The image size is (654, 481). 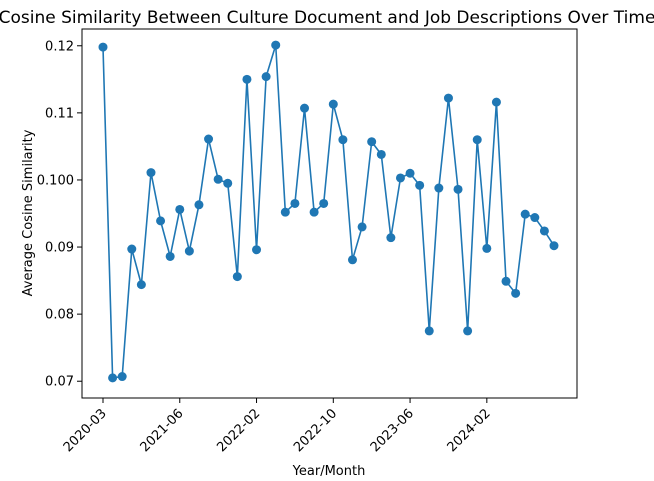 I want to click on y-tick-label: 0.09, so click(x=59, y=248).